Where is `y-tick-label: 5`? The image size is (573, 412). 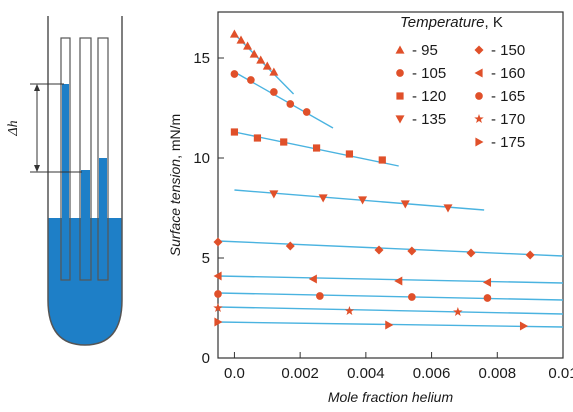 y-tick-label: 5 is located at coordinates (206, 258).